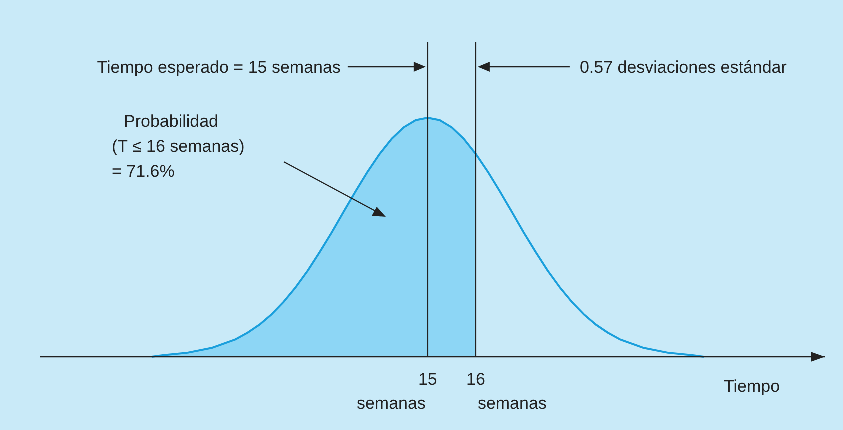  Describe the element at coordinates (219, 67) in the screenshot. I see `text: Tiempo esperado = 15 semanas` at that location.